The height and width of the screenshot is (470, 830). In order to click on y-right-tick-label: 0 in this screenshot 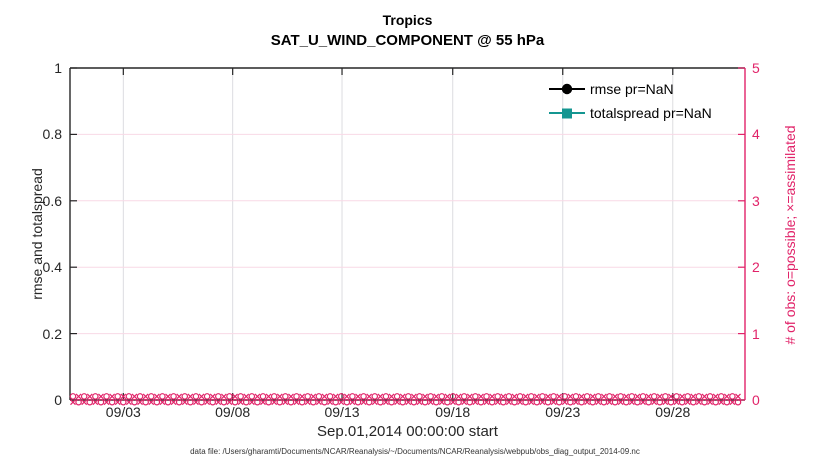, I will do `click(756, 400)`.